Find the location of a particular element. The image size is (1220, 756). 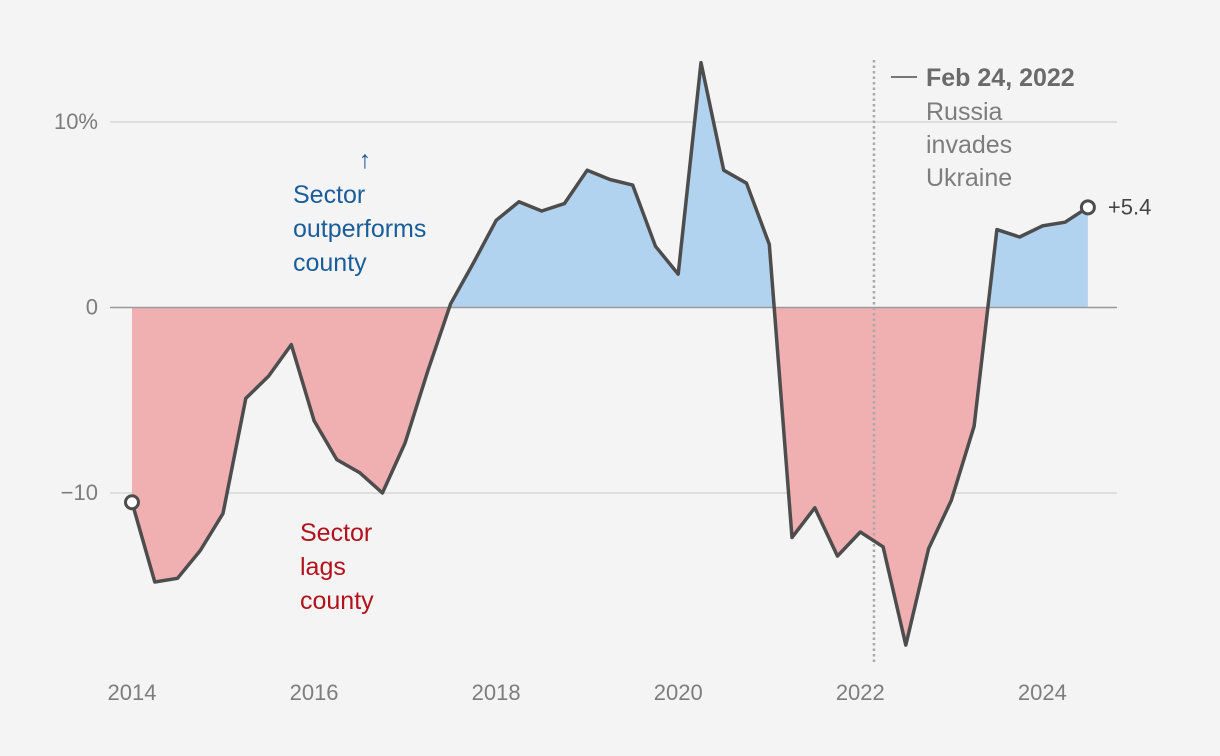

up-arrow-icon: ↑ is located at coordinates (365, 160).